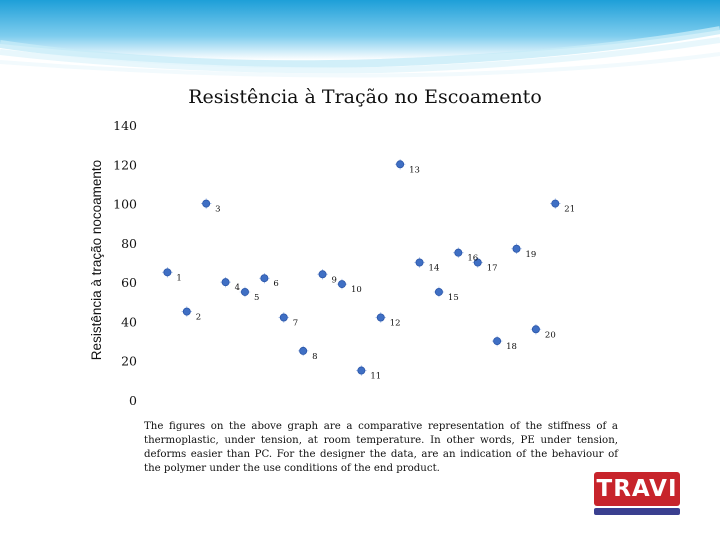  What do you see at coordinates (375, 377) in the screenshot?
I see `data-point-label: 11` at bounding box center [375, 377].